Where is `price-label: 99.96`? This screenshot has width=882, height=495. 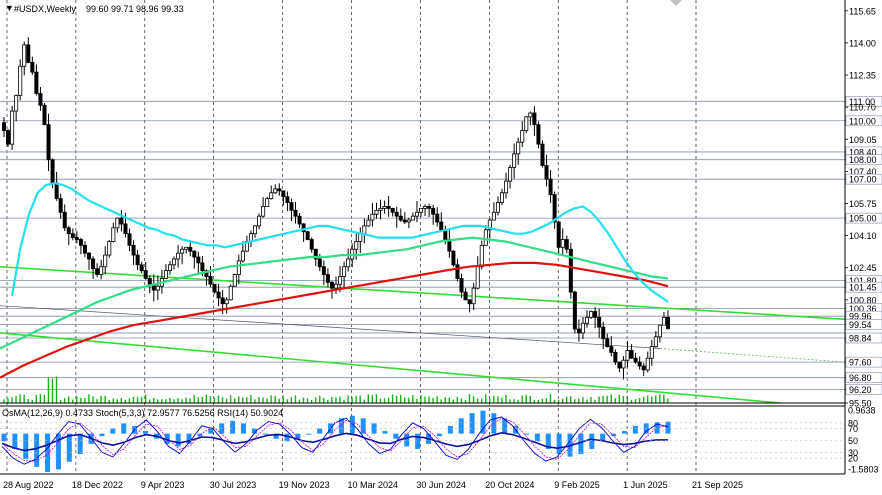
price-label: 99.96 is located at coordinates (860, 317).